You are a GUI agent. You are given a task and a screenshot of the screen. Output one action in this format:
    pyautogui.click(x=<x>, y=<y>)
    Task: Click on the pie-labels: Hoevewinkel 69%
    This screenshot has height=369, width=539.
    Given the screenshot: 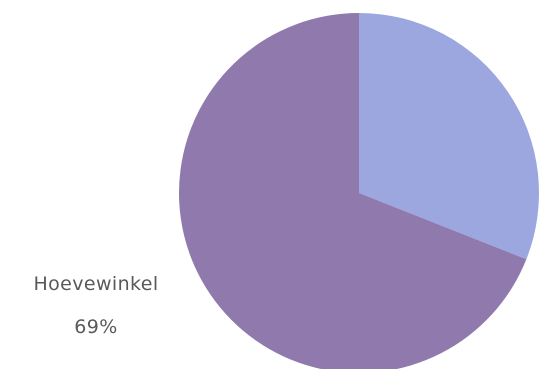 What is the action you would take?
    pyautogui.click(x=95, y=305)
    